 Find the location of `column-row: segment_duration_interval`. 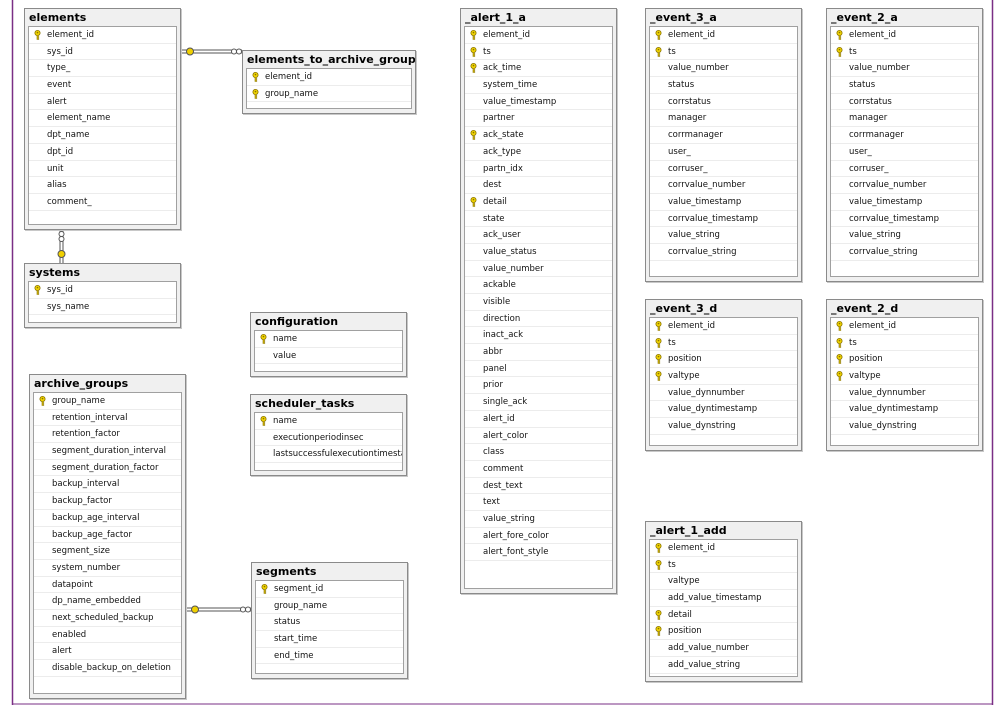

column-row: segment_duration_interval is located at coordinates (107, 451).